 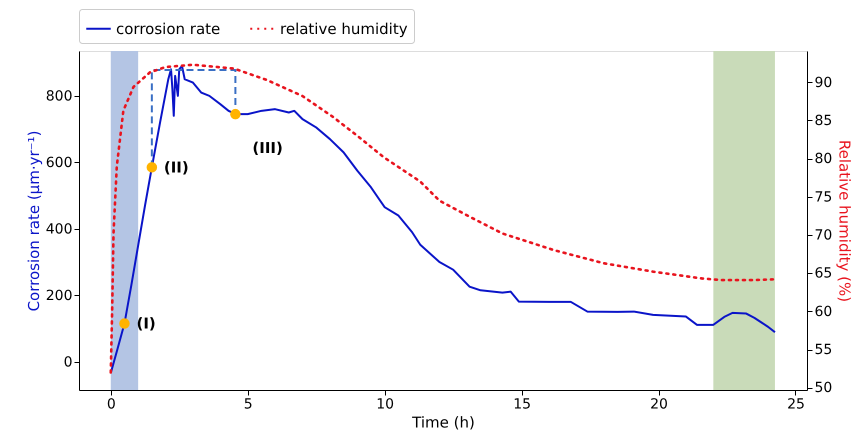 I want to click on y2-axis-title: Relative humidity (%), so click(x=844, y=221).